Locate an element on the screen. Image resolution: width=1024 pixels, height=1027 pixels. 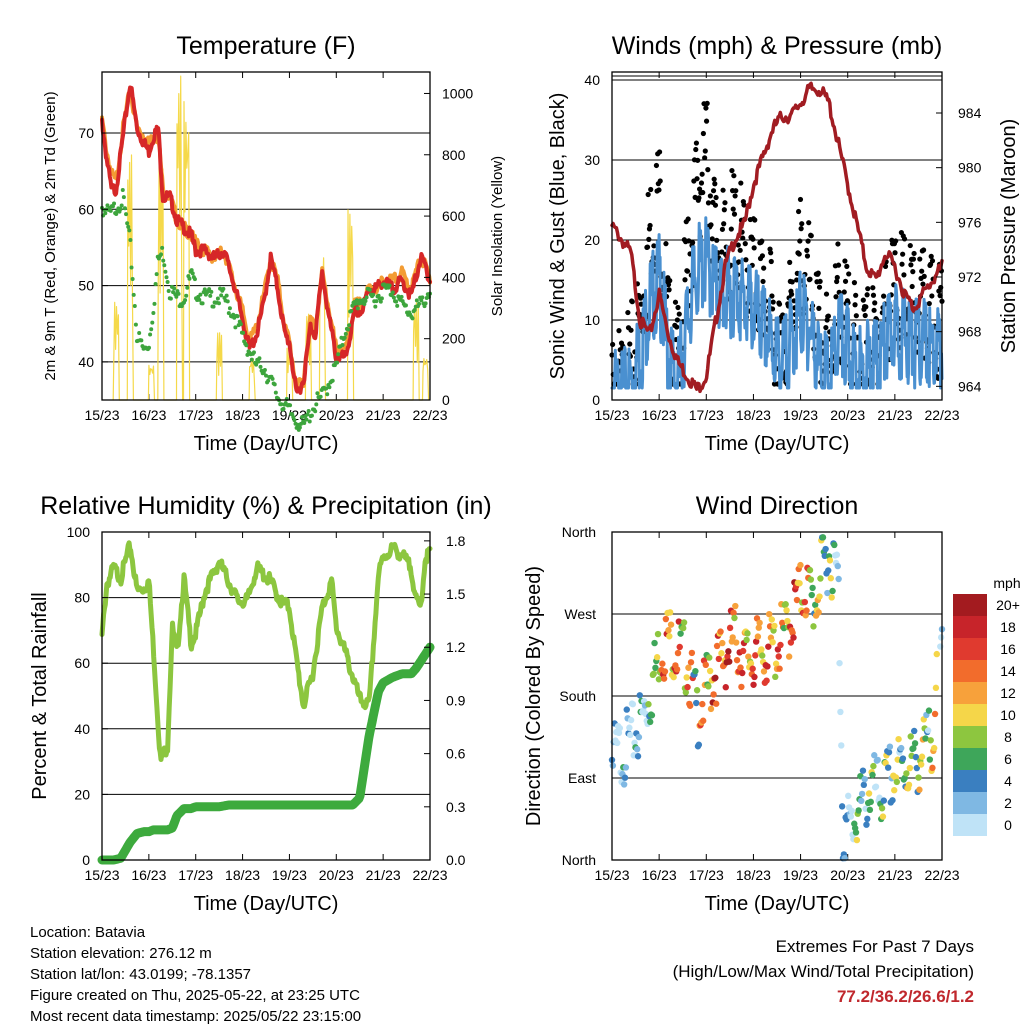
temp-ytick-right-label: 800 is located at coordinates (454, 155).